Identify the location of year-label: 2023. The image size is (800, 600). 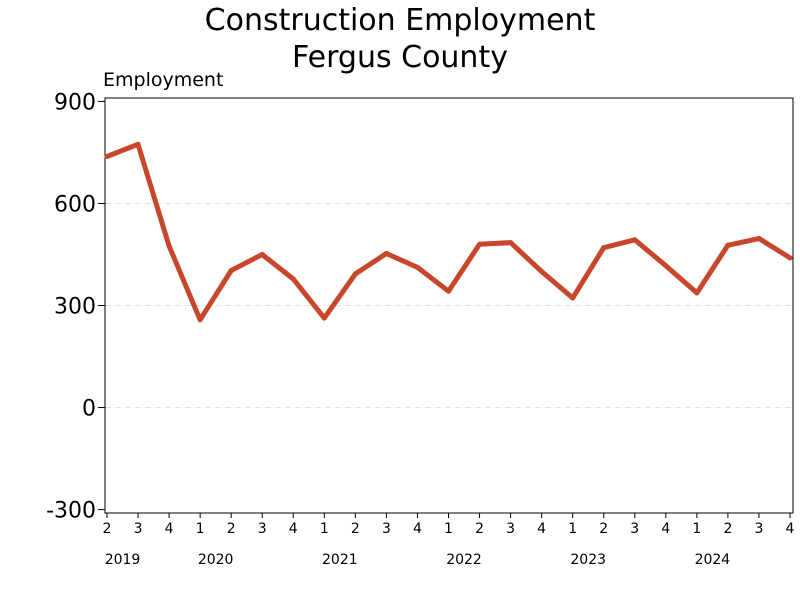
(588, 560).